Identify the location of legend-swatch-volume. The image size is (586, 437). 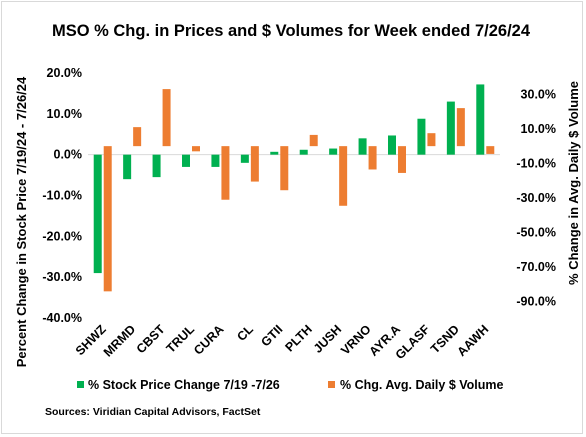
(331, 384).